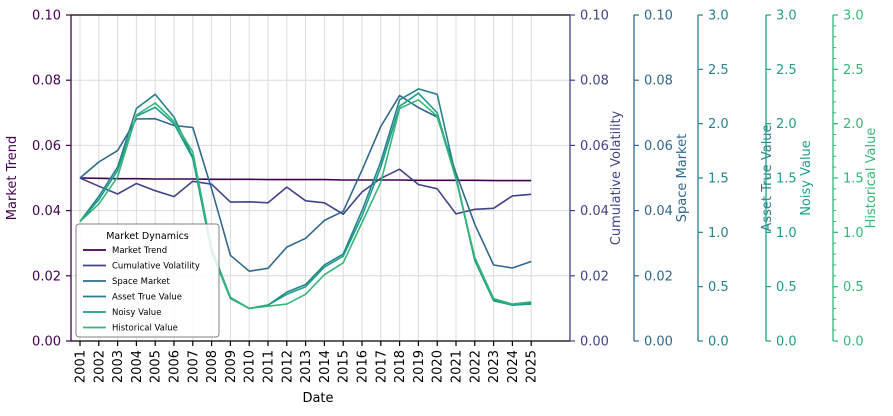  Describe the element at coordinates (661, 179) in the screenshot. I see `y-axis-space-market: 0.00 0.02 0.04 0.06 0.08 0.10 Space Market` at that location.